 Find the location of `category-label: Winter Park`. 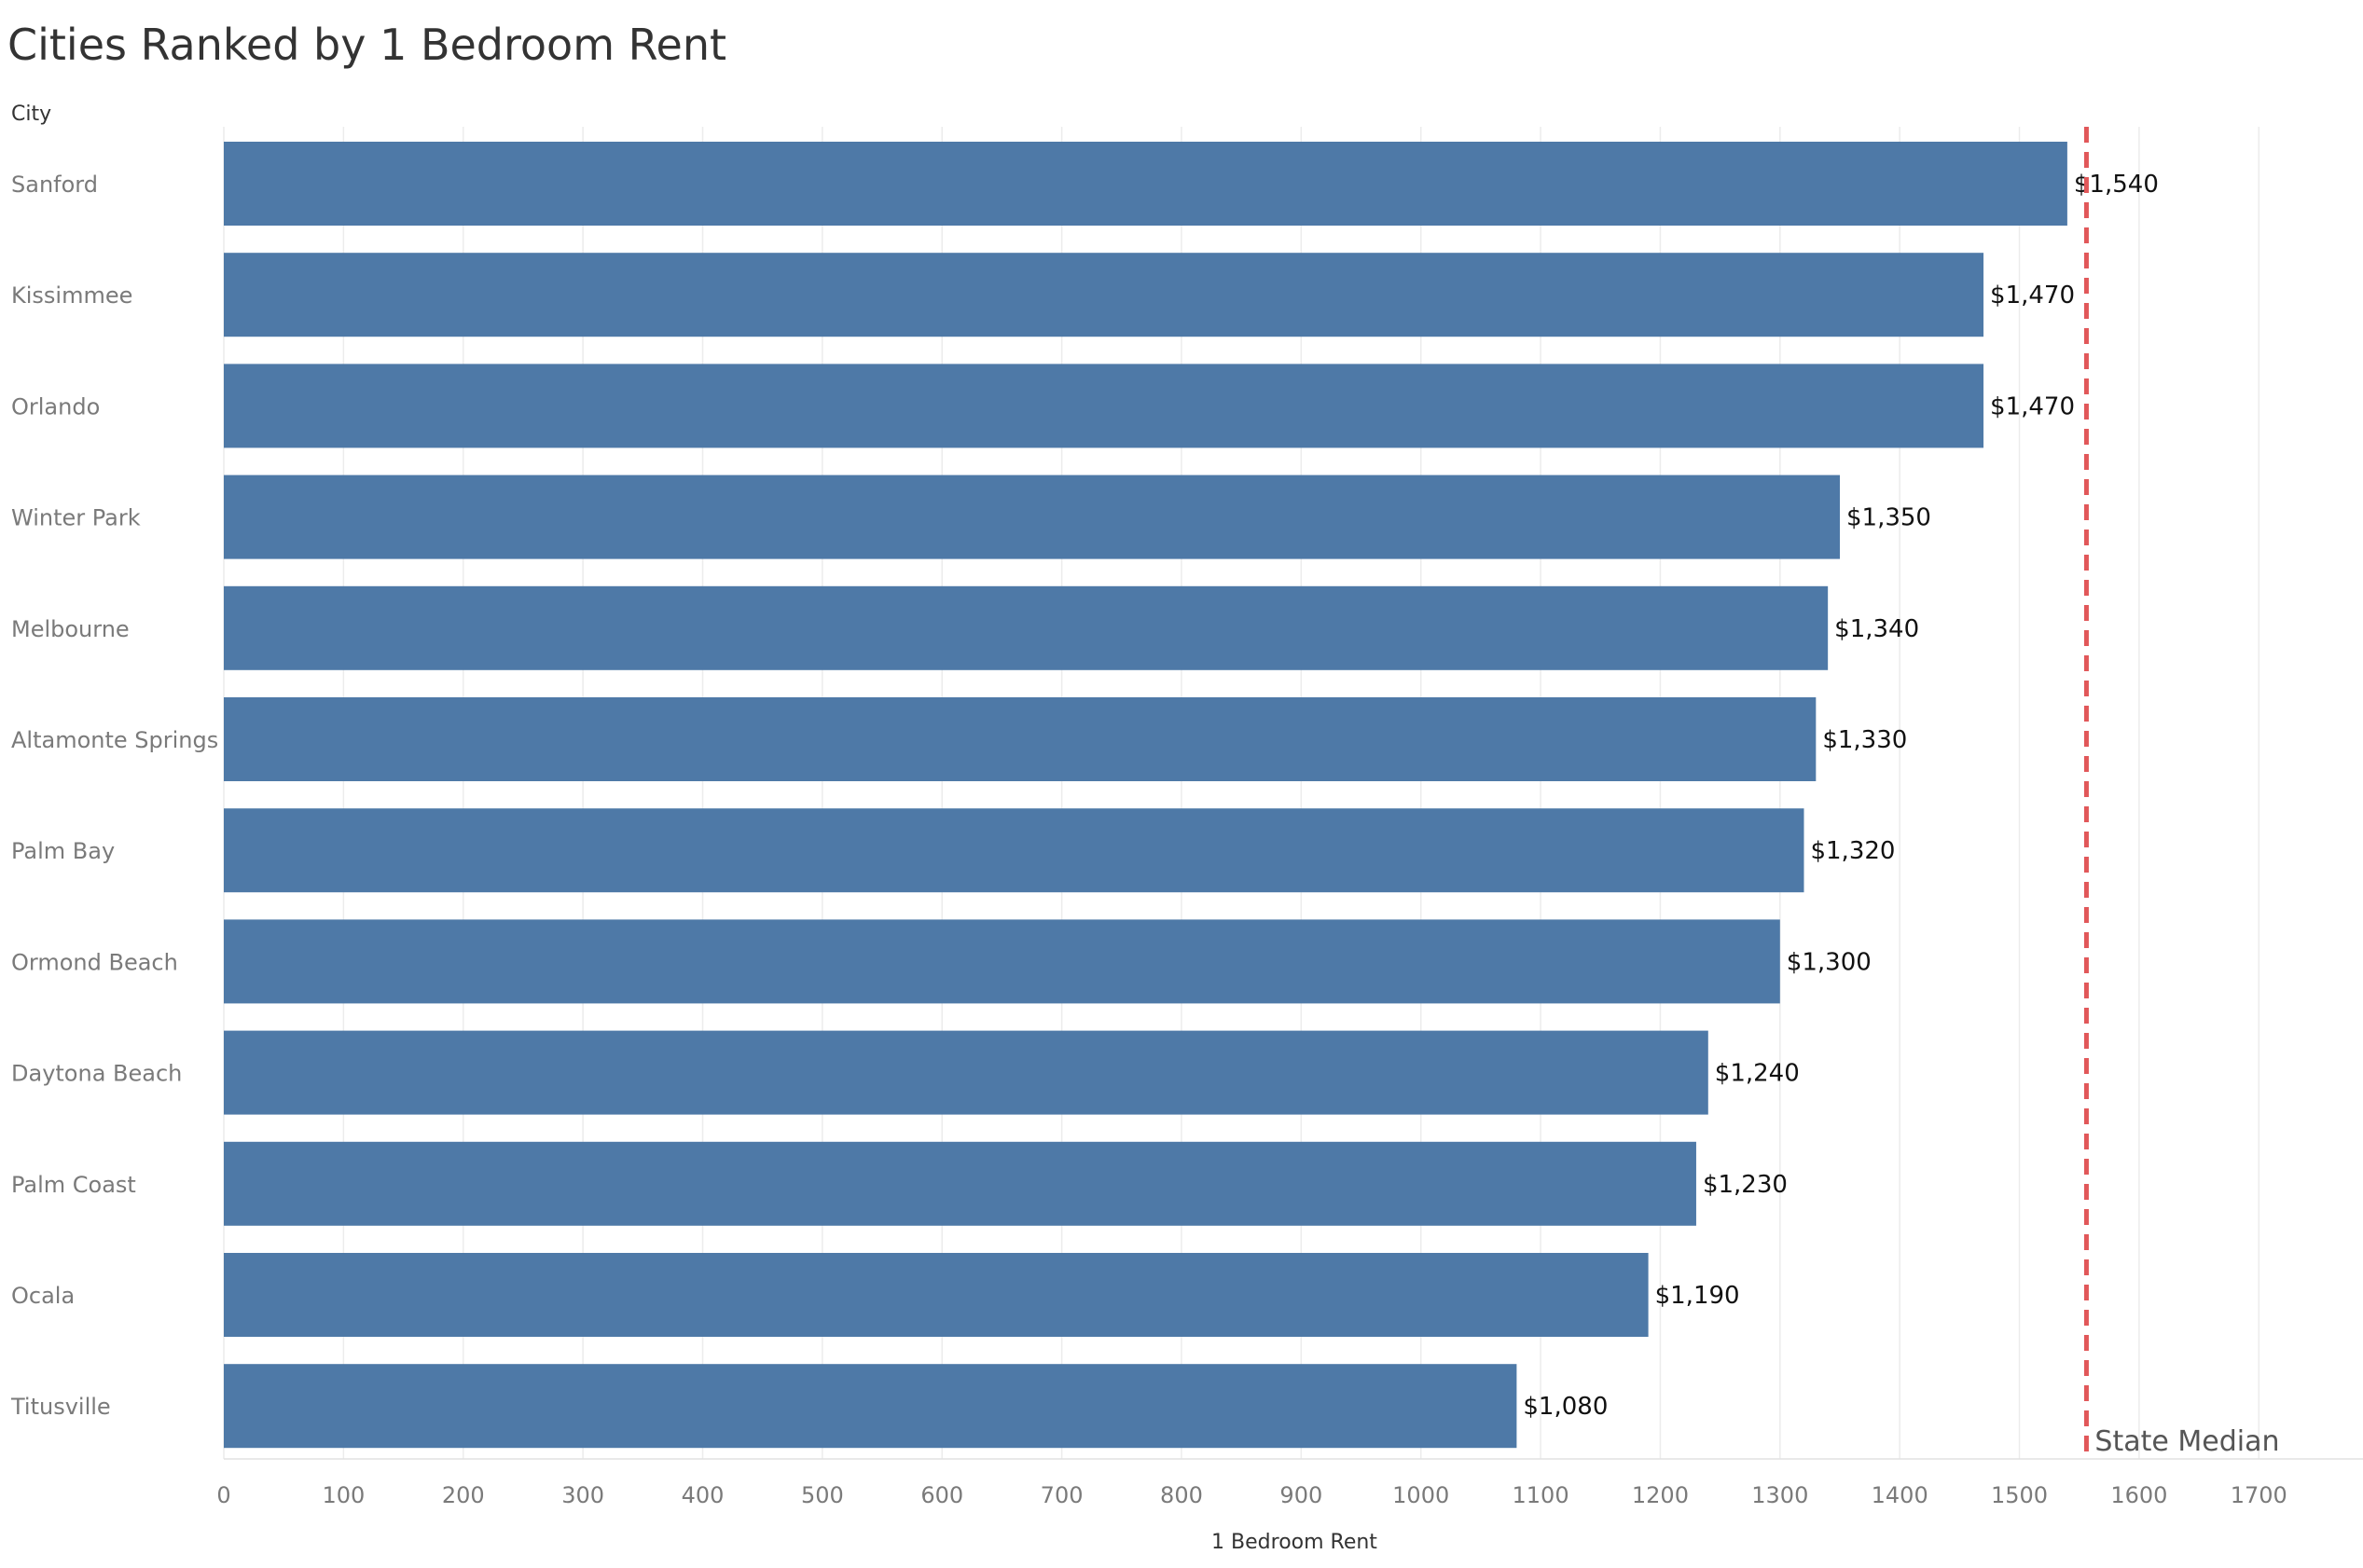

category-label: Winter Park is located at coordinates (76, 518).